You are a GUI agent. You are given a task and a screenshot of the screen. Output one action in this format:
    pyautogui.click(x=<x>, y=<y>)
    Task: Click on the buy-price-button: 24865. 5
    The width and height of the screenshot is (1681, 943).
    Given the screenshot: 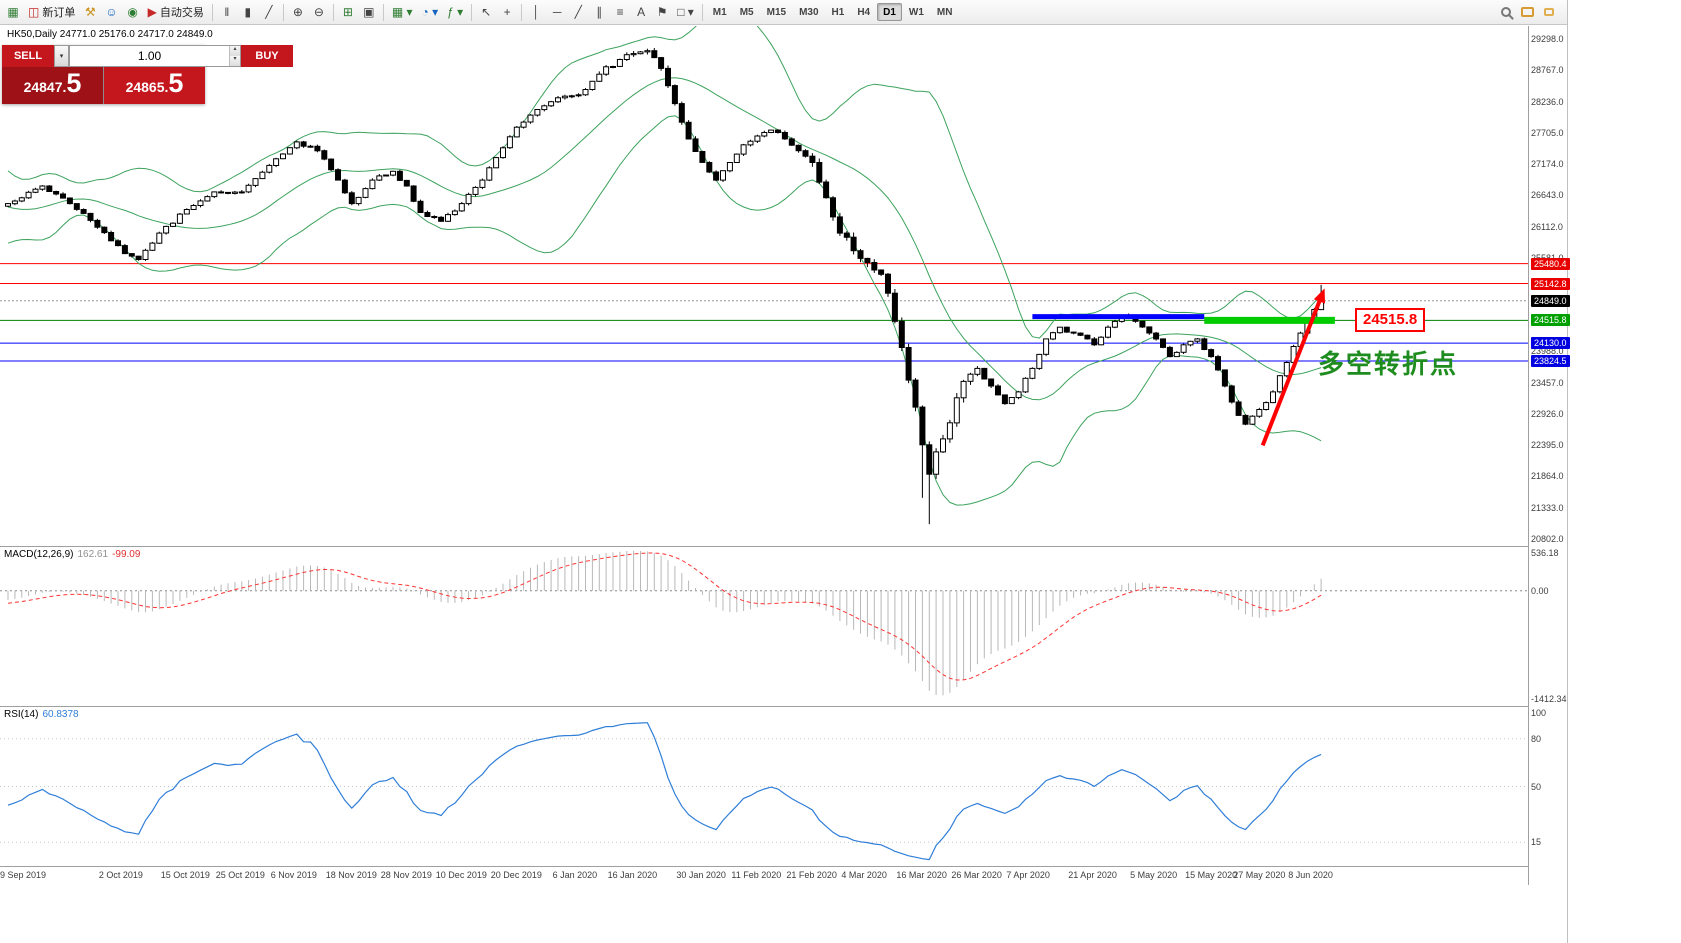 What is the action you would take?
    pyautogui.click(x=154, y=85)
    